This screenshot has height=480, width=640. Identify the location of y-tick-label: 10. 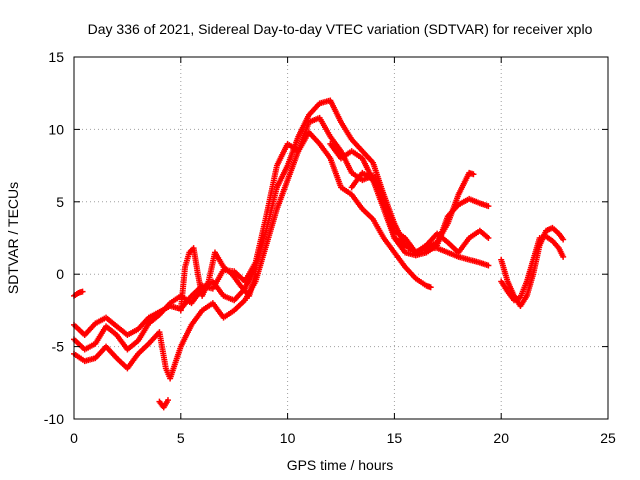
(56, 129).